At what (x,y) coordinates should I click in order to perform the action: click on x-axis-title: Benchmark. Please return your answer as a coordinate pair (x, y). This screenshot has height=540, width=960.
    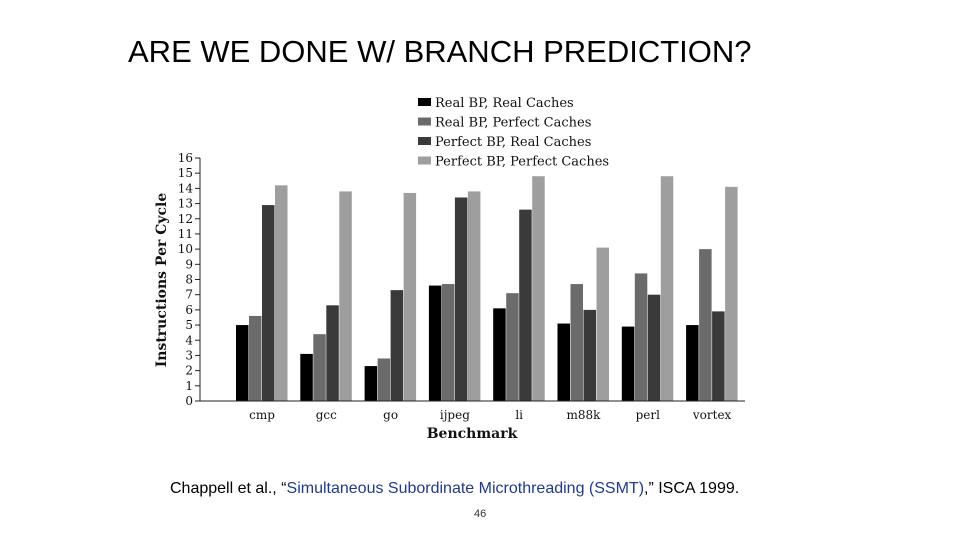
    Looking at the image, I should click on (472, 434).